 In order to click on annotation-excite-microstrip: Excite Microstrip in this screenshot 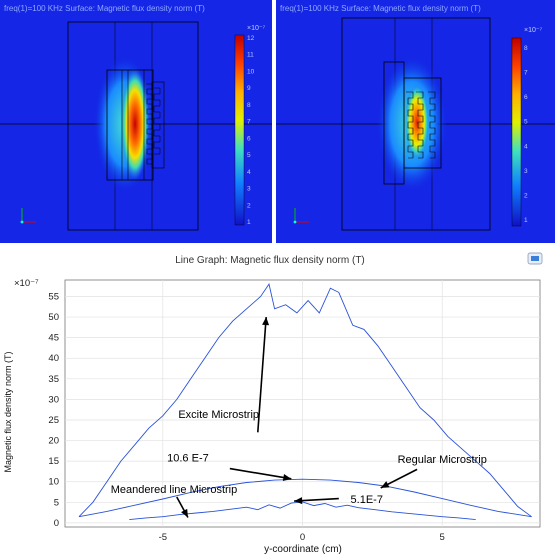, I will do `click(224, 374)`.